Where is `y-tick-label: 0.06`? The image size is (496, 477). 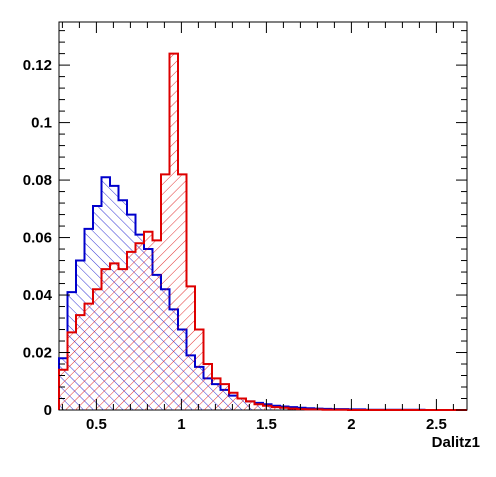 y-tick-label: 0.06 is located at coordinates (37, 238).